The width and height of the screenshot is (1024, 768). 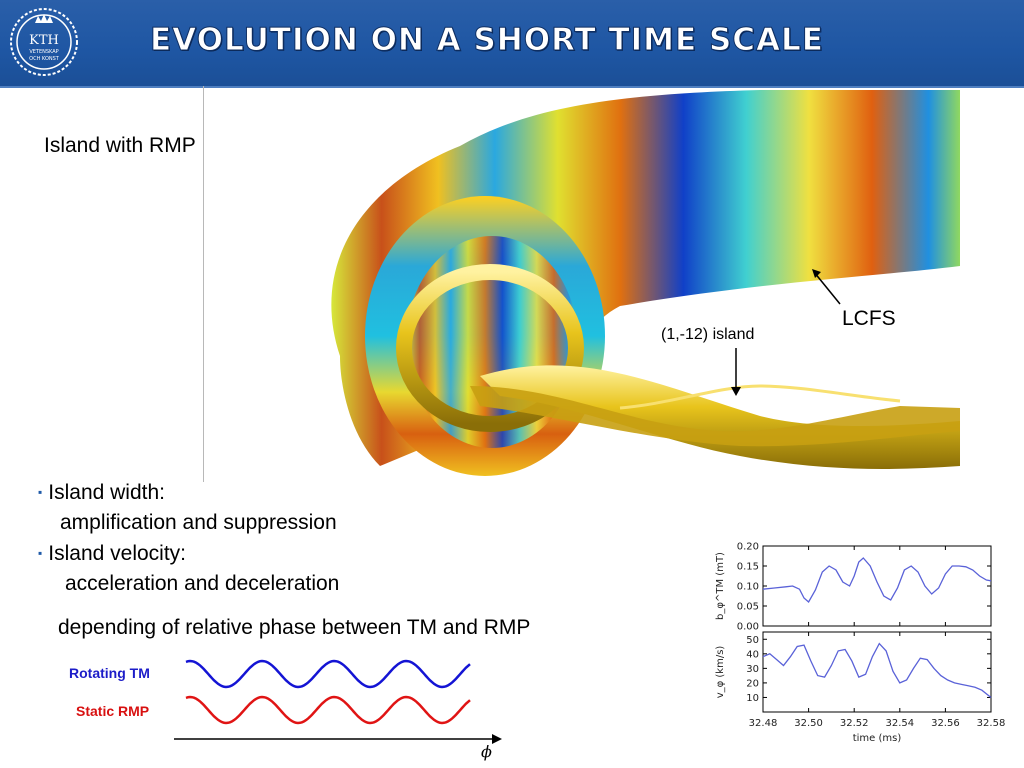 What do you see at coordinates (487, 40) in the screenshot?
I see `slide-title: EVOLUTION ON A SHORT TIME SCALE` at bounding box center [487, 40].